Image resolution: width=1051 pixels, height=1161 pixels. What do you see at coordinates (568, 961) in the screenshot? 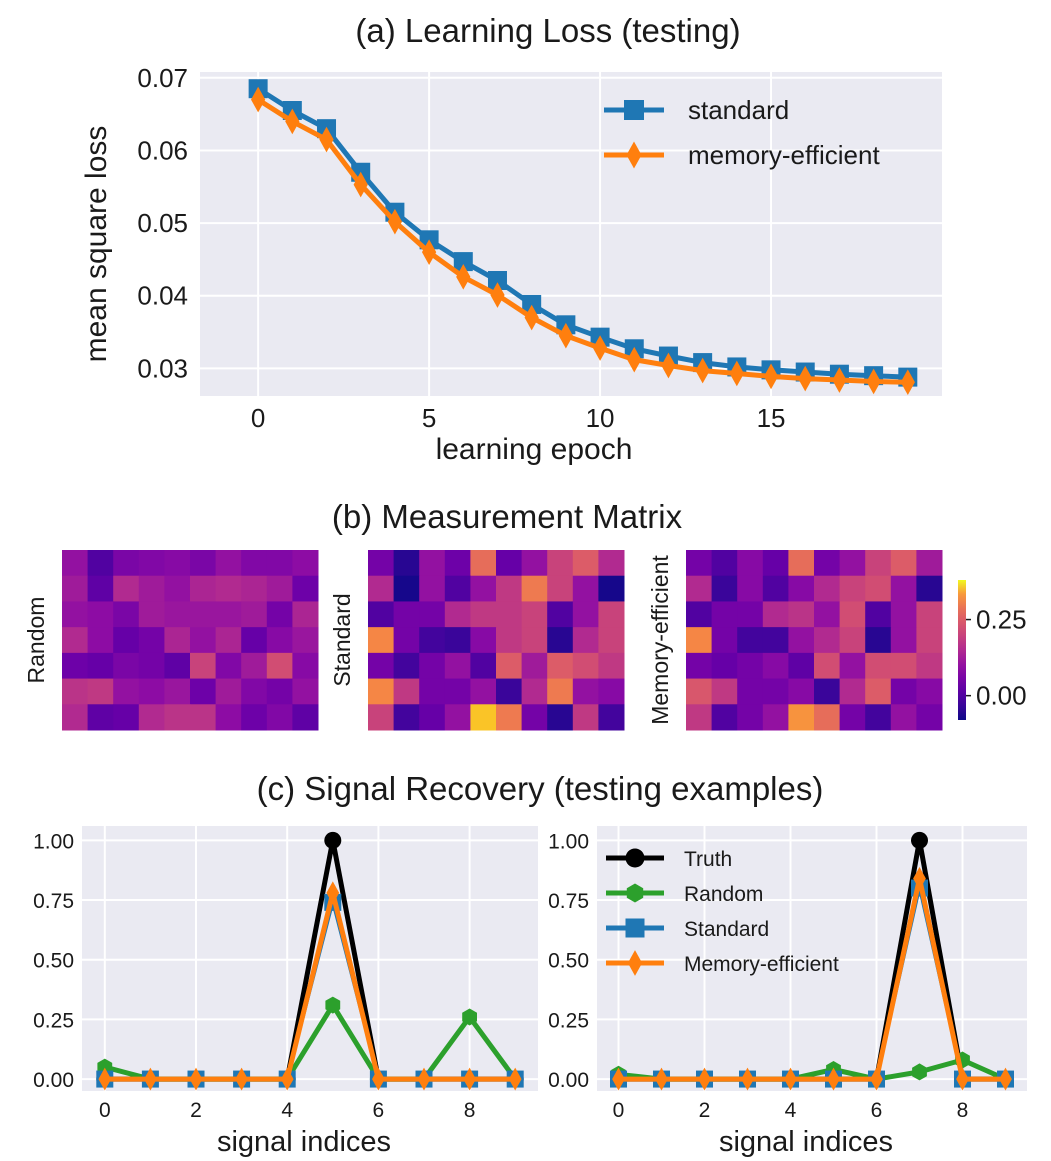
I see `recovery-y-tick: 0.50` at bounding box center [568, 961].